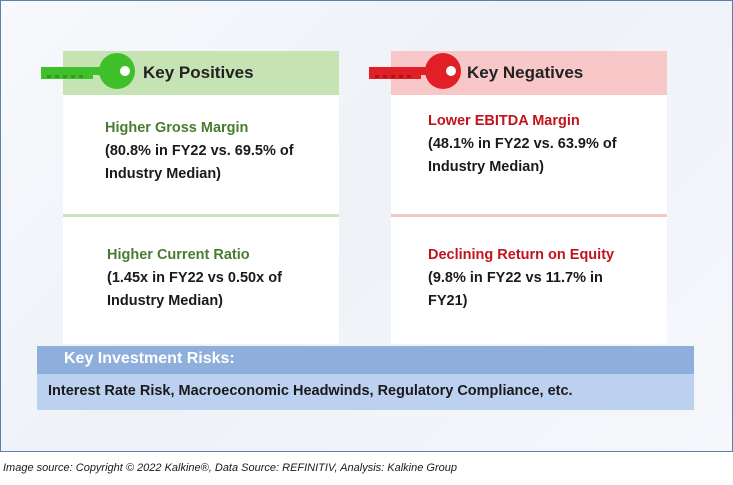 This screenshot has width=733, height=485. I want to click on positive-item-2-detail-line1: (1.45x in FY22 vs 0.50x of, so click(194, 278).